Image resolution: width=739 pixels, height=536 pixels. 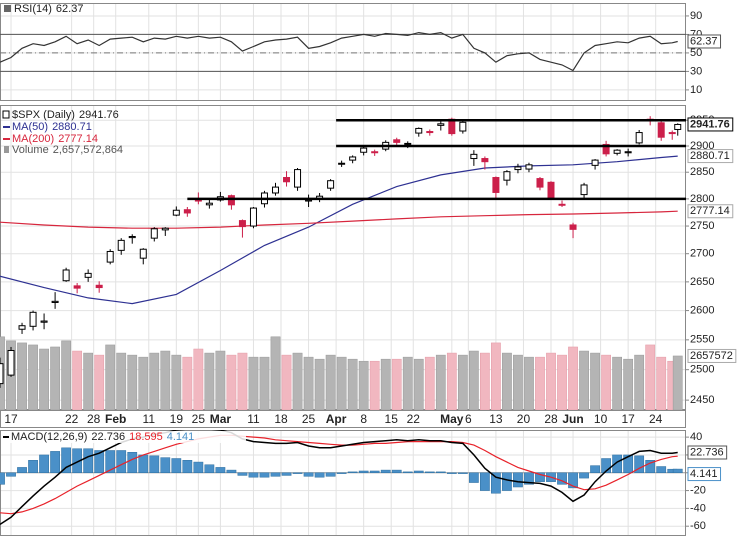 What do you see at coordinates (115, 419) in the screenshot?
I see `x-tick-label: Feb` at bounding box center [115, 419].